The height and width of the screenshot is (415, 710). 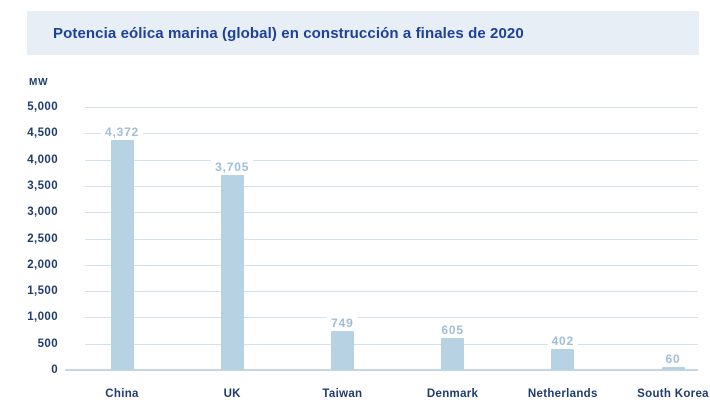 I want to click on x-category-label: Netherlands, so click(x=562, y=394).